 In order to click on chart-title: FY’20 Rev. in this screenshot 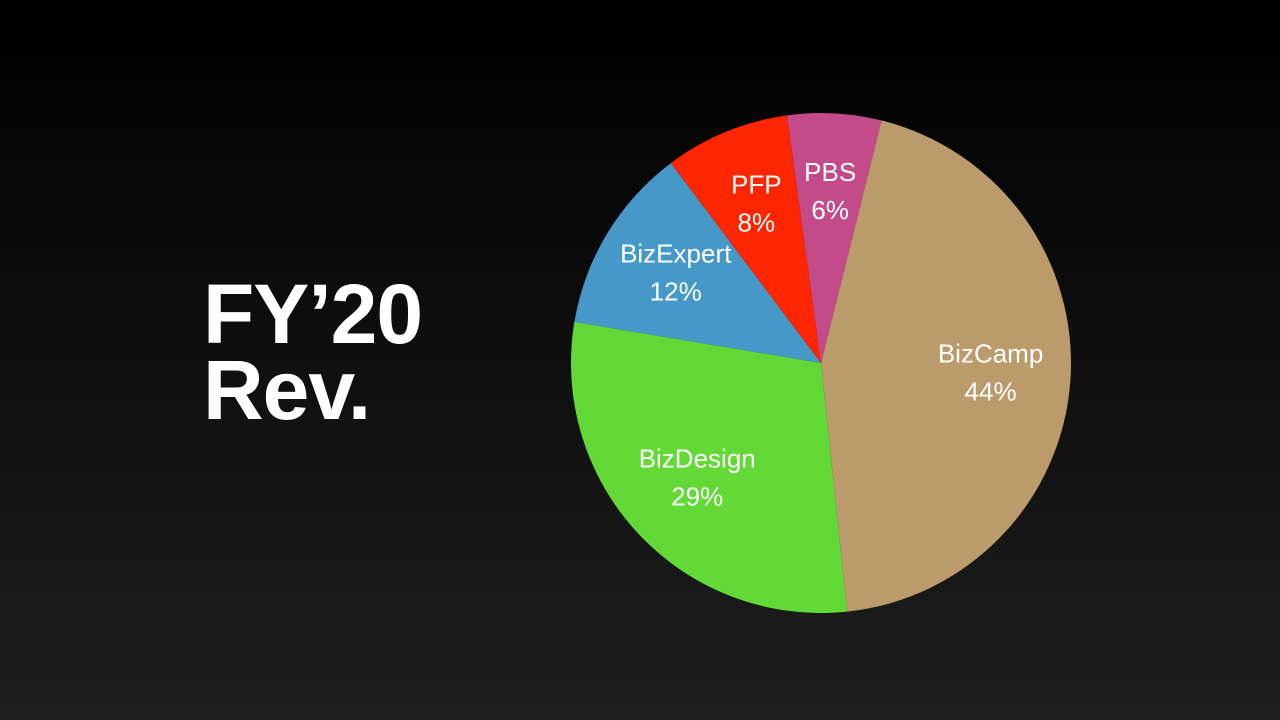, I will do `click(313, 352)`.